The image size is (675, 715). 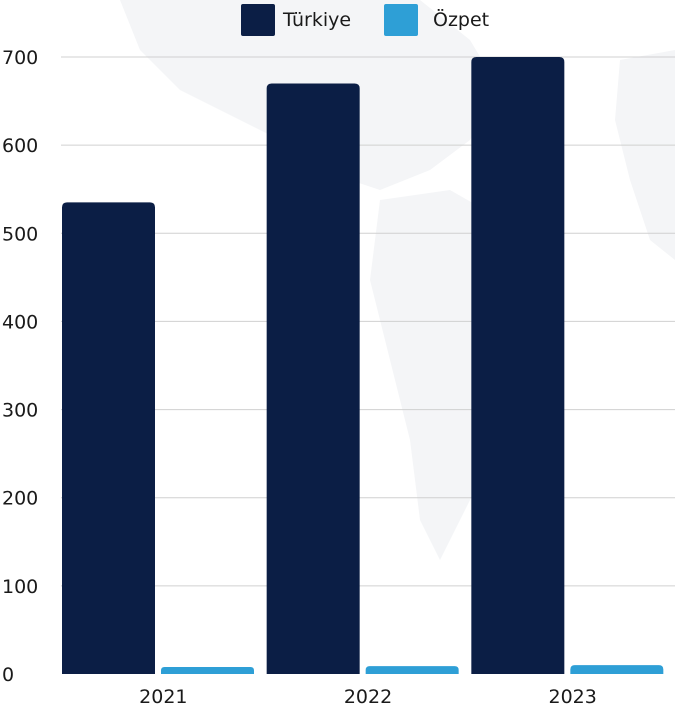 I want to click on x-tick-label: 2021, so click(x=163, y=697).